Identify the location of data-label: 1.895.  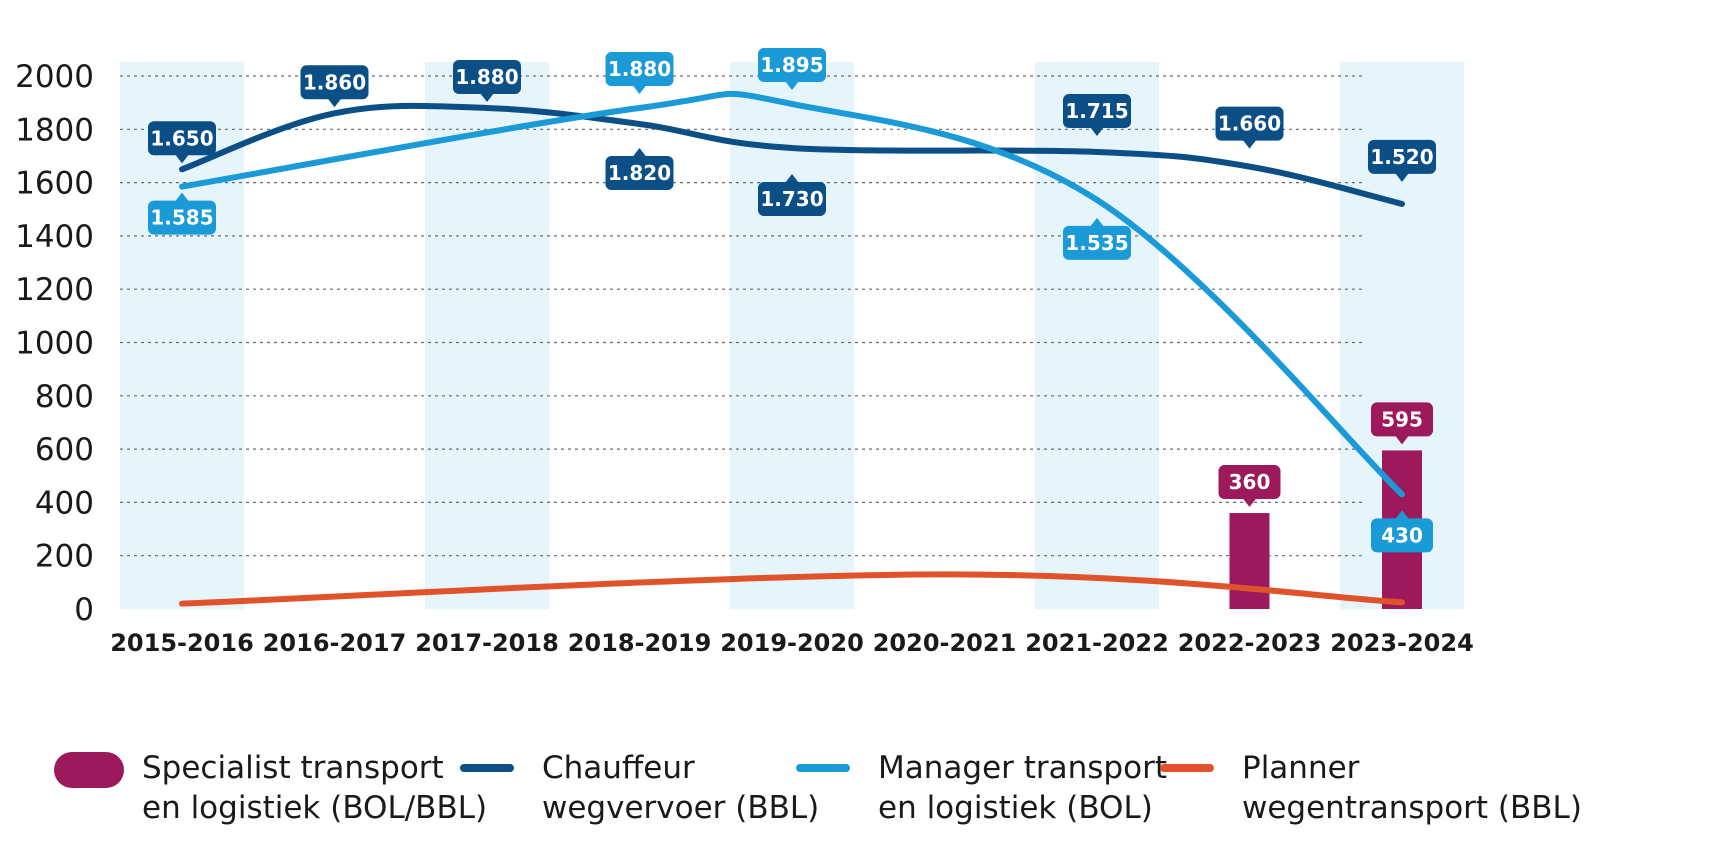
(791, 65).